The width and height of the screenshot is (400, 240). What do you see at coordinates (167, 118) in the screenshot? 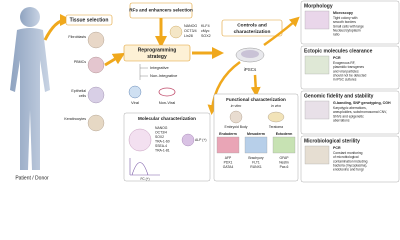
I see `molecular-title: Molecular characterization` at bounding box center [167, 118].